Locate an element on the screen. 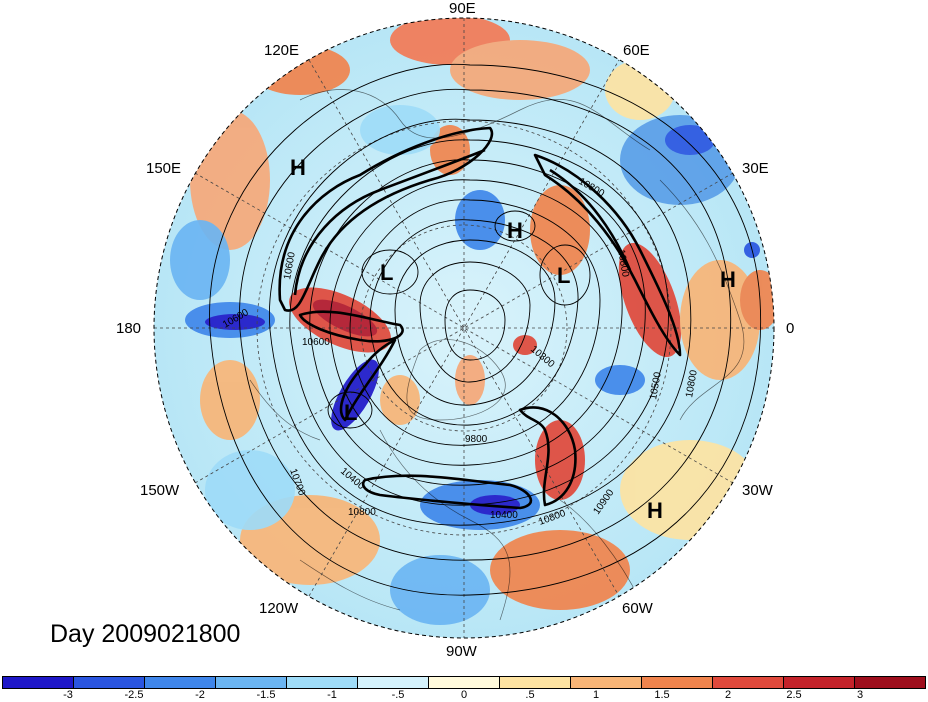 The height and width of the screenshot is (702, 928). longitude-label-60w: 60W is located at coordinates (637, 608).